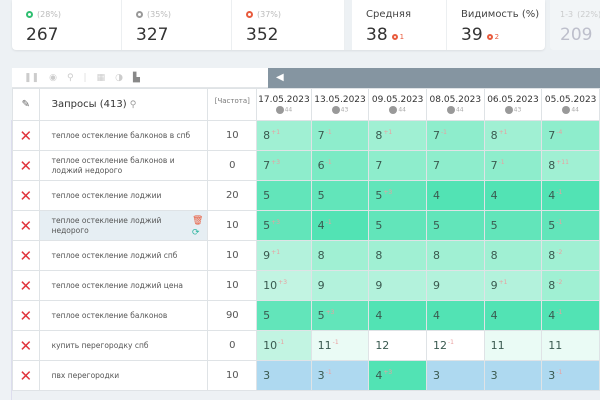  I want to click on date-header: 08.05.2023 44, so click(455, 104).